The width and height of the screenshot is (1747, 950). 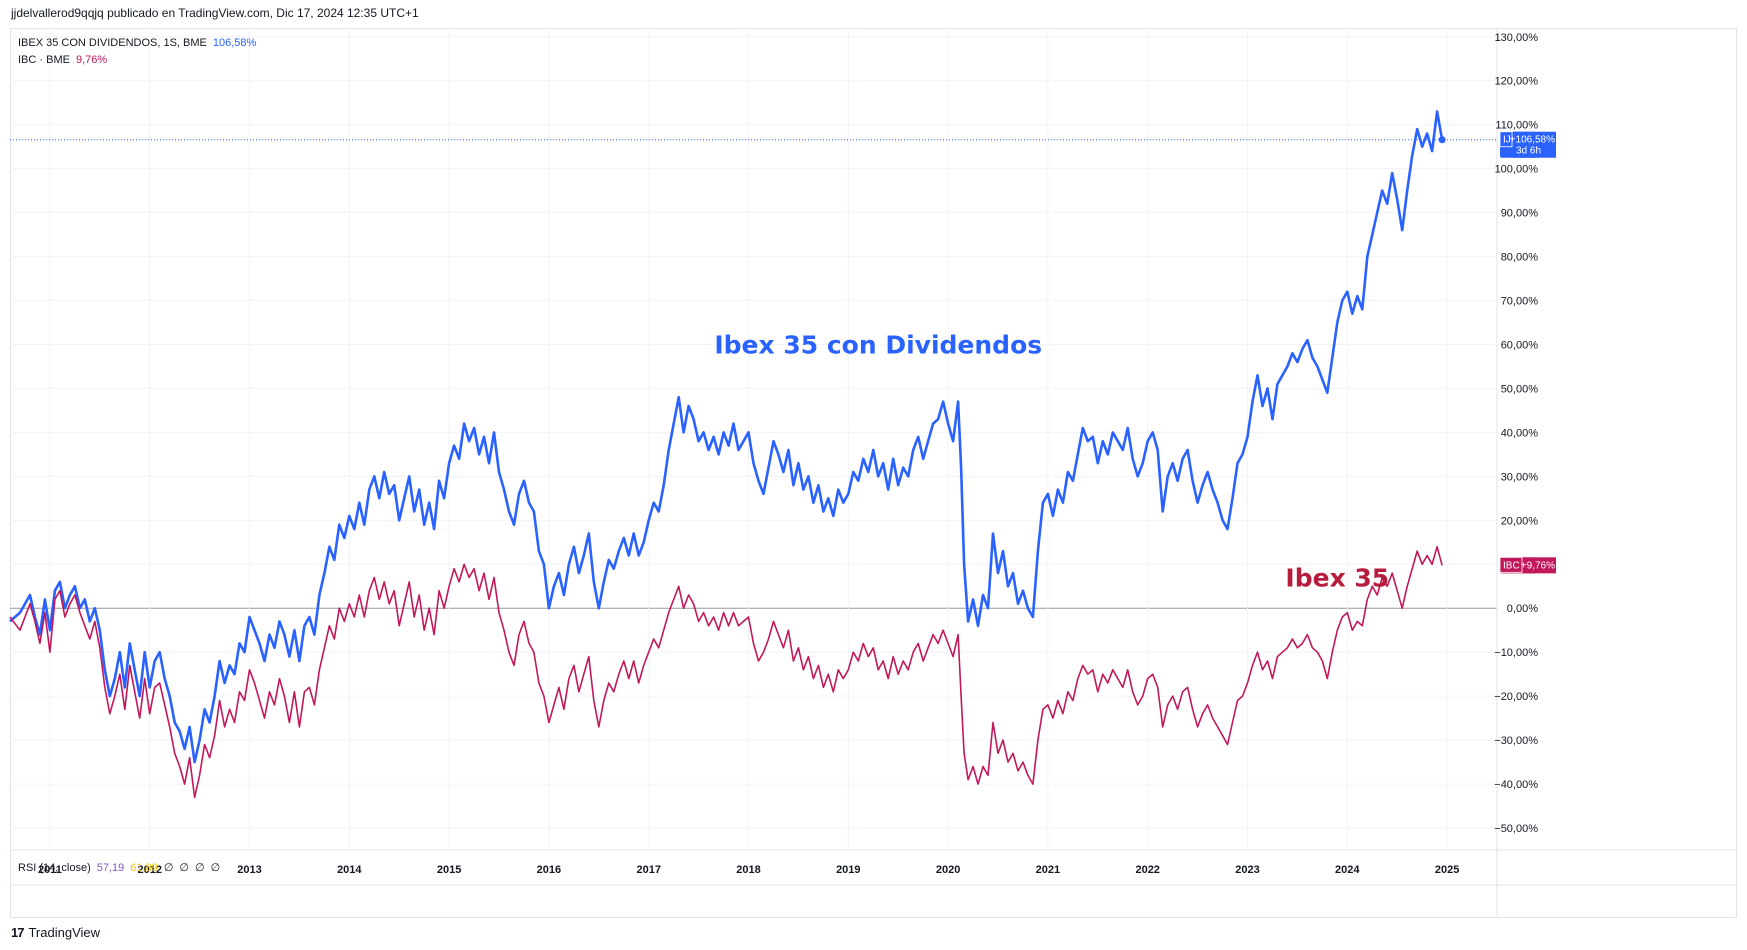 What do you see at coordinates (44, 60) in the screenshot?
I see `legend-name: IBC · BME` at bounding box center [44, 60].